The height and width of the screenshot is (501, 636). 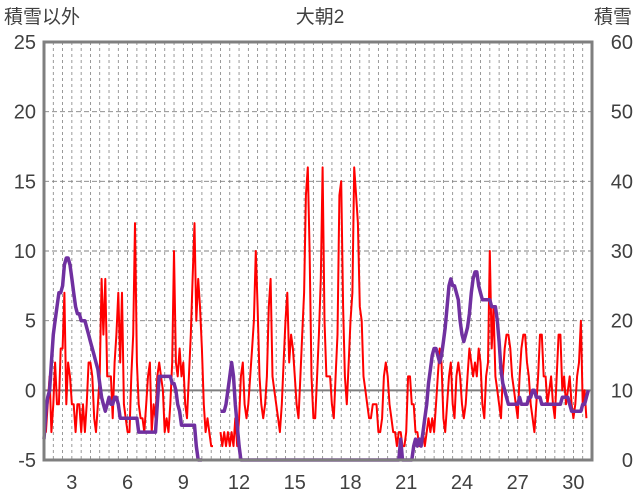 I want to click on x-tick-label: 30, so click(x=573, y=483).